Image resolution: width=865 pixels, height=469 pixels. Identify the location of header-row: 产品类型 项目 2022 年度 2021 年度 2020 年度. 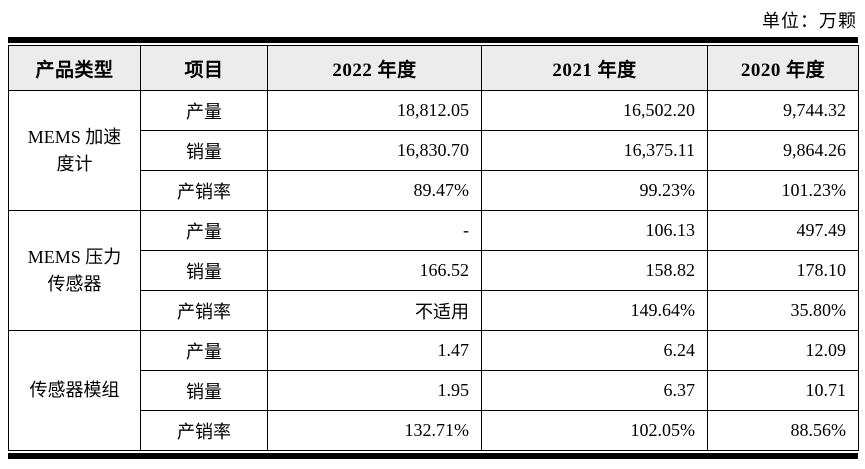
(433, 68).